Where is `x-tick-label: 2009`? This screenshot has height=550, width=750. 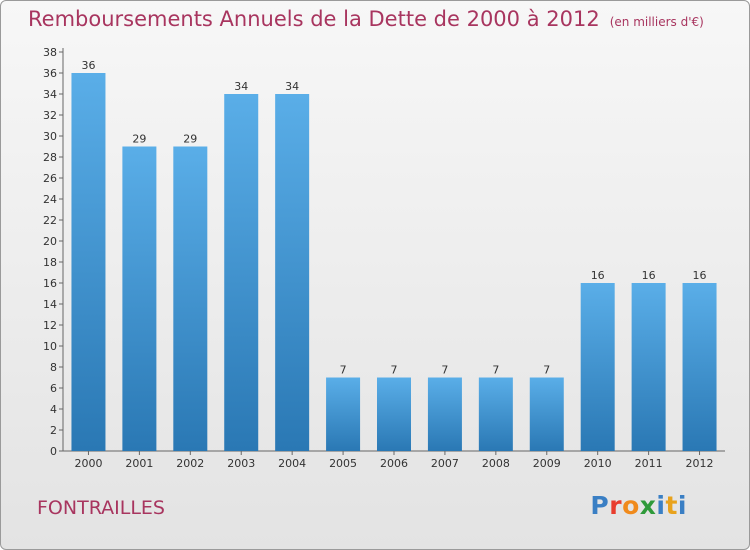 x-tick-label: 2009 is located at coordinates (547, 463).